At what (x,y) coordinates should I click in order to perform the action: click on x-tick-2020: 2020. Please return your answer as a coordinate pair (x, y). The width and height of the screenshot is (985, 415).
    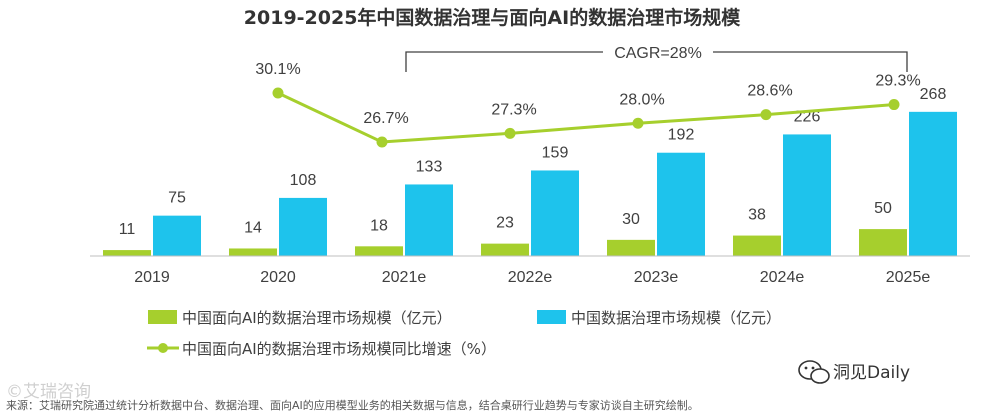
    Looking at the image, I should click on (278, 277).